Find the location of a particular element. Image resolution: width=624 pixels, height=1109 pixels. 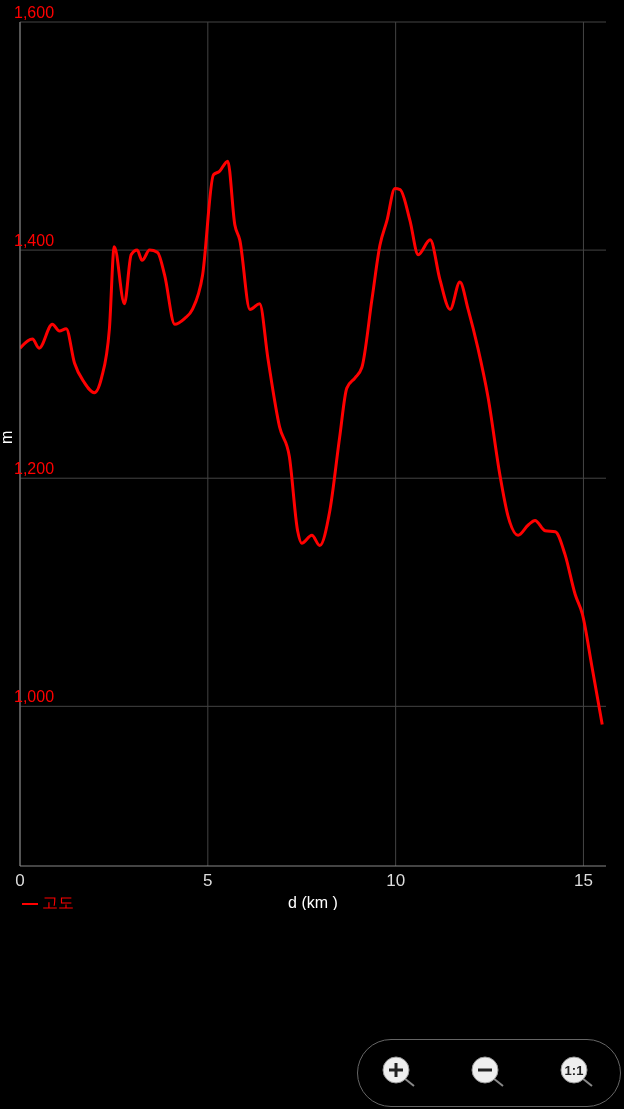

y-axis-title: m is located at coordinates (7, 437).